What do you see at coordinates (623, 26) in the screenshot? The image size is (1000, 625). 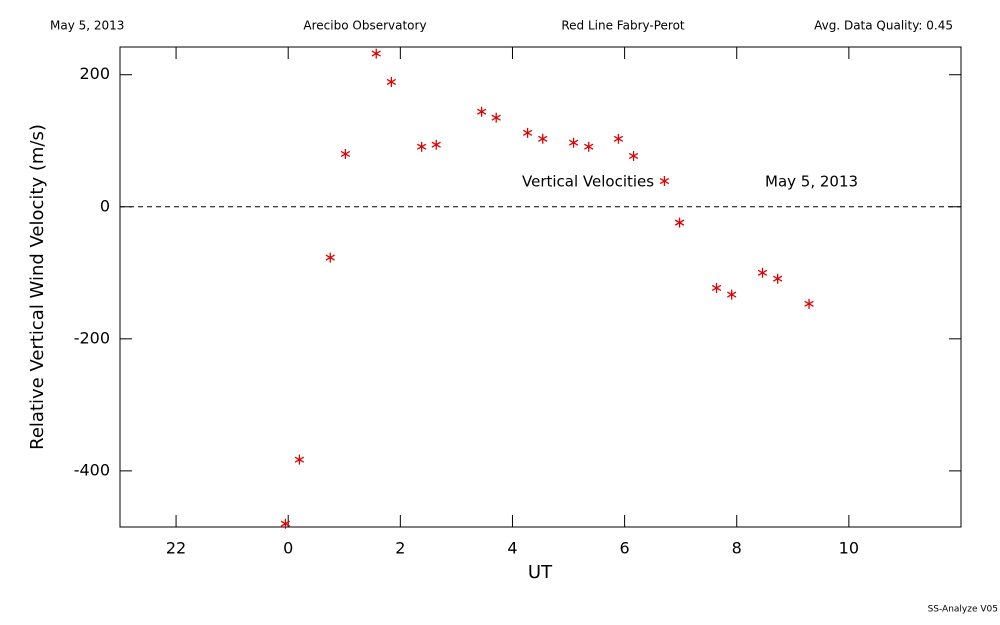 I see `header-instrument: Red Line Fabry-Perot` at bounding box center [623, 26].